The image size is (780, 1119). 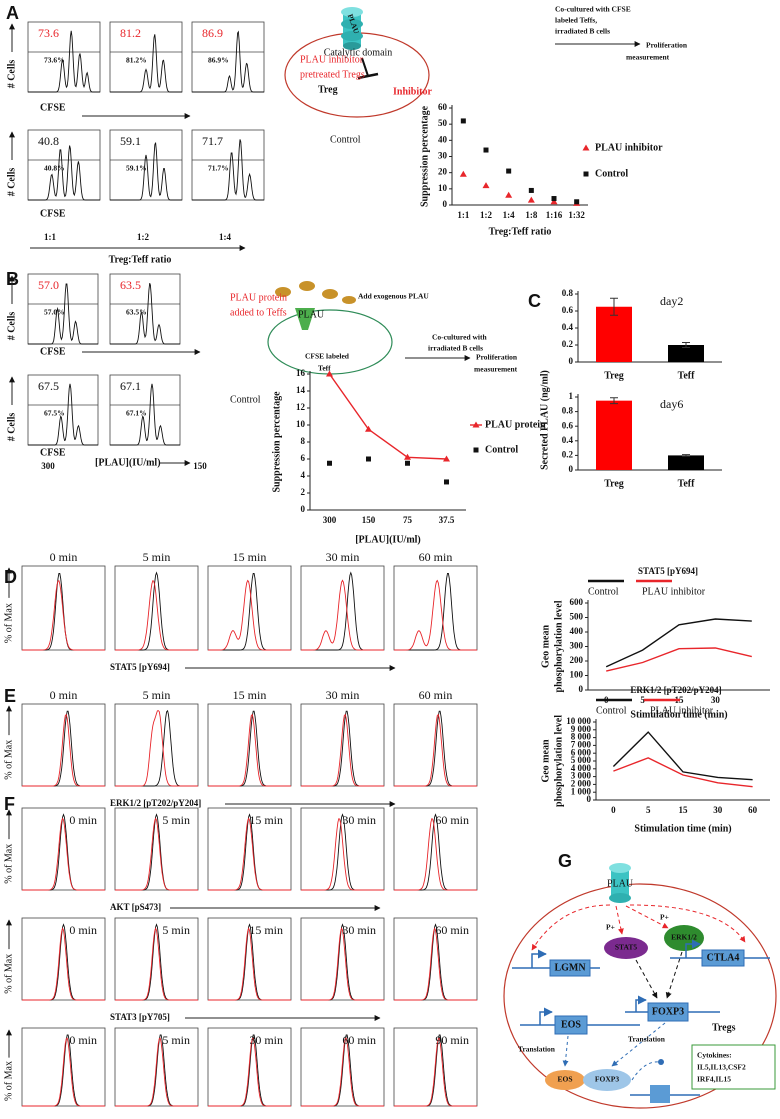 I want to click on y-tick-label: 400, so click(x=577, y=631).